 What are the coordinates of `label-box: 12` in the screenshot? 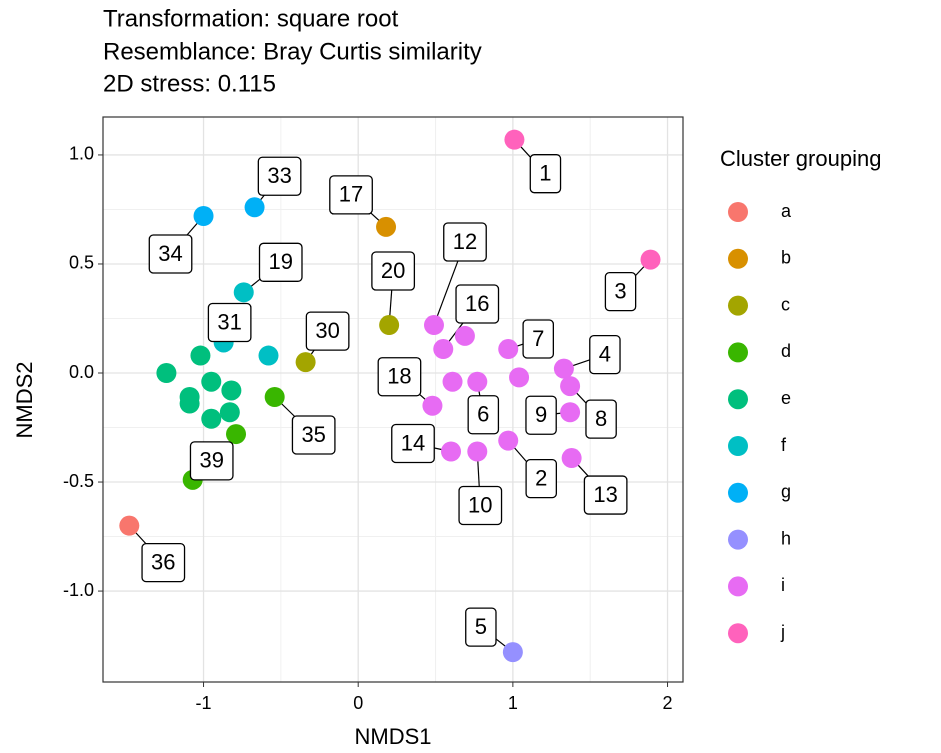 It's located at (465, 242).